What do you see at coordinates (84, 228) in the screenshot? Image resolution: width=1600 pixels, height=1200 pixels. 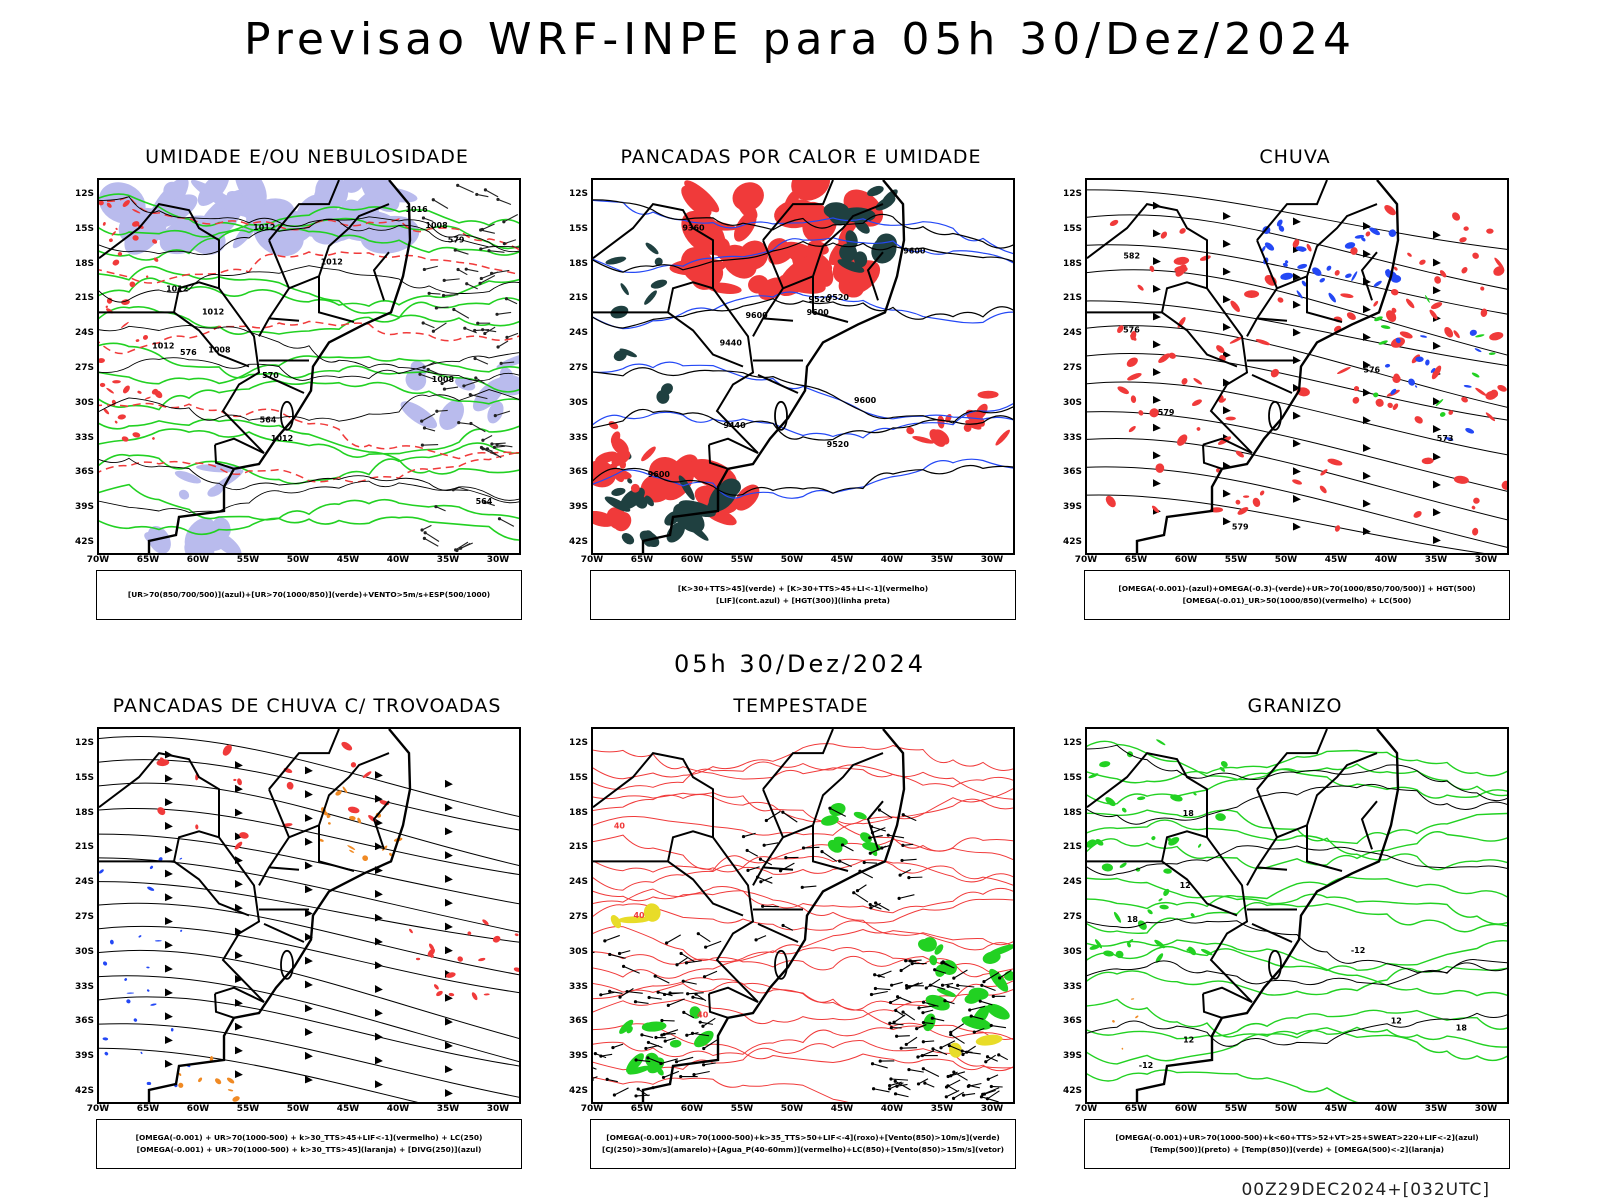 I see `latitude-tick-label: 15S` at bounding box center [84, 228].